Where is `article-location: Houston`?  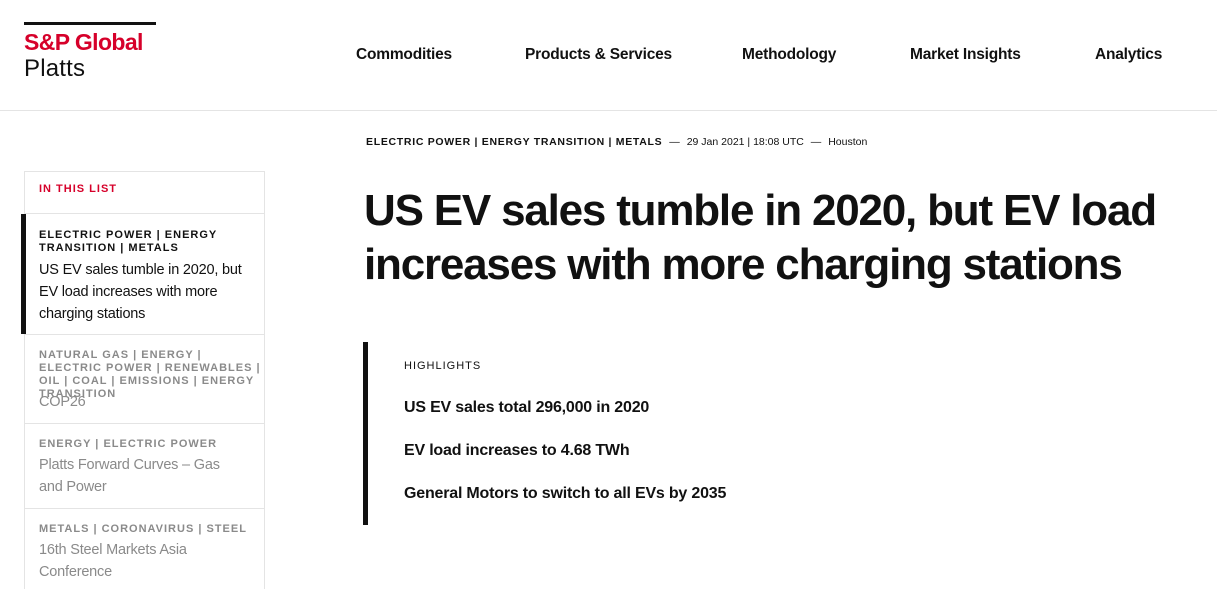
article-location: Houston is located at coordinates (848, 142).